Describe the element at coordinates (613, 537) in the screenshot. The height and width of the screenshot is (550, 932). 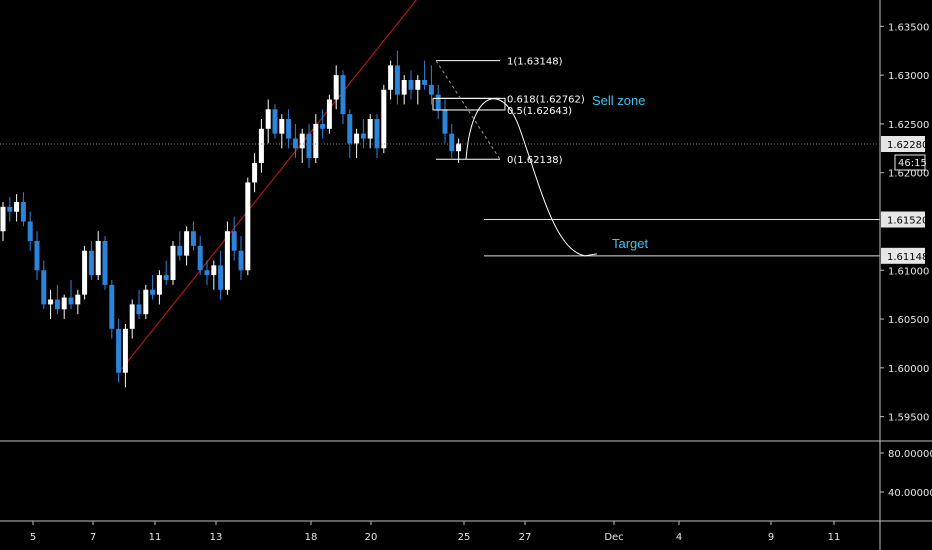
I see `time-tick-label: Dec` at that location.